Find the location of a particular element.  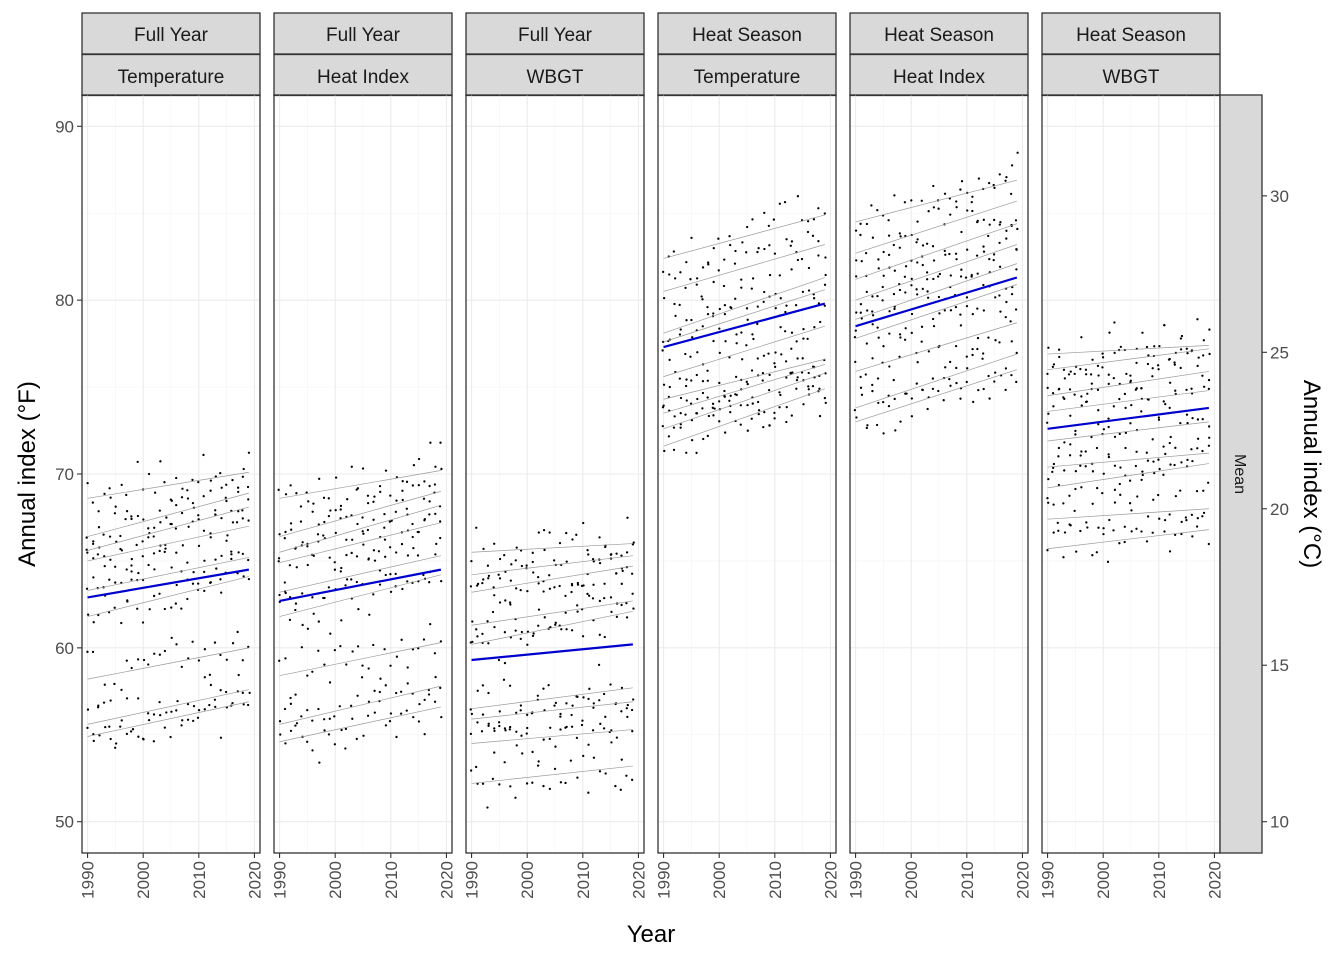

y2-tick-label: 30 is located at coordinates (1279, 196).